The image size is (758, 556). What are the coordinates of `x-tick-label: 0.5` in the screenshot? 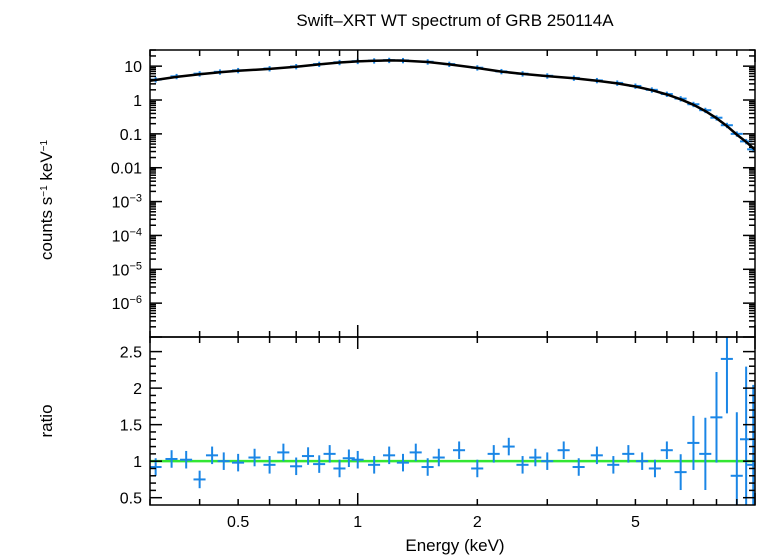 It's located at (238, 522).